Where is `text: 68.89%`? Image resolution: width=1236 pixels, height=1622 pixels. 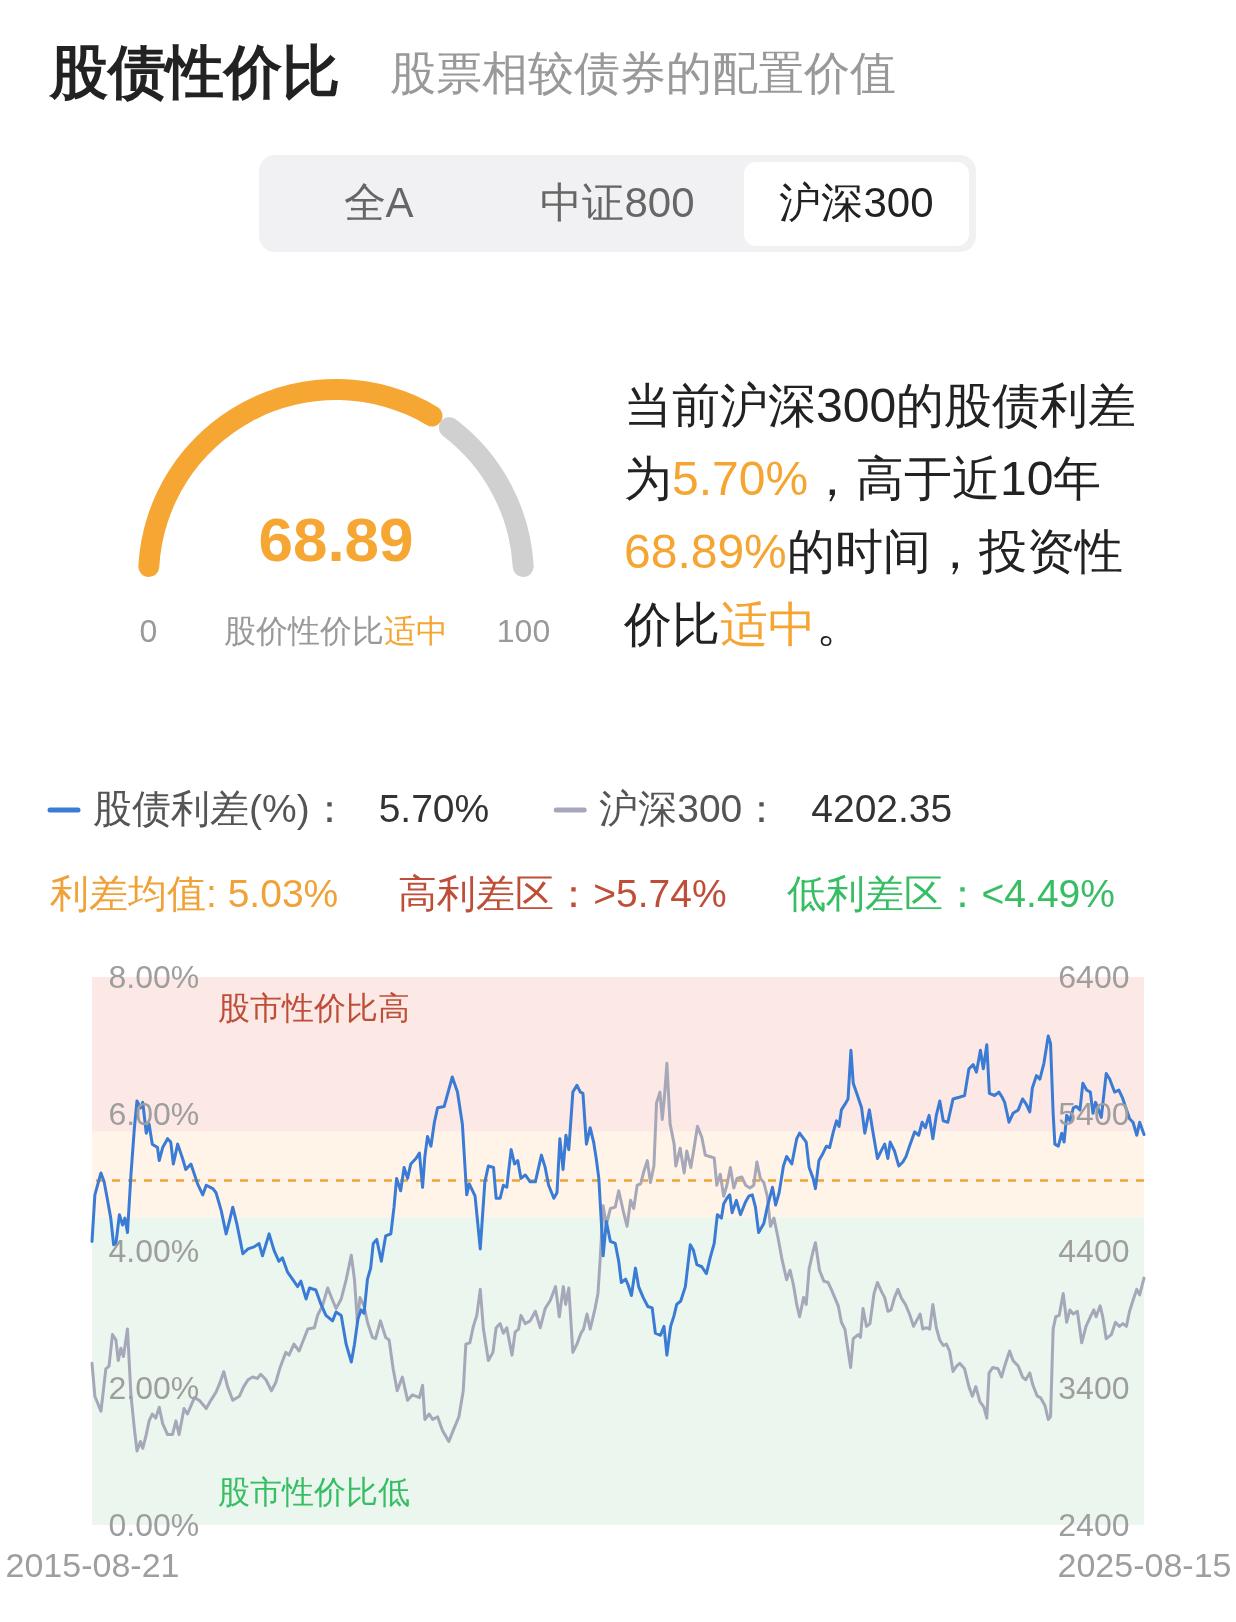 text: 68.89% is located at coordinates (705, 551).